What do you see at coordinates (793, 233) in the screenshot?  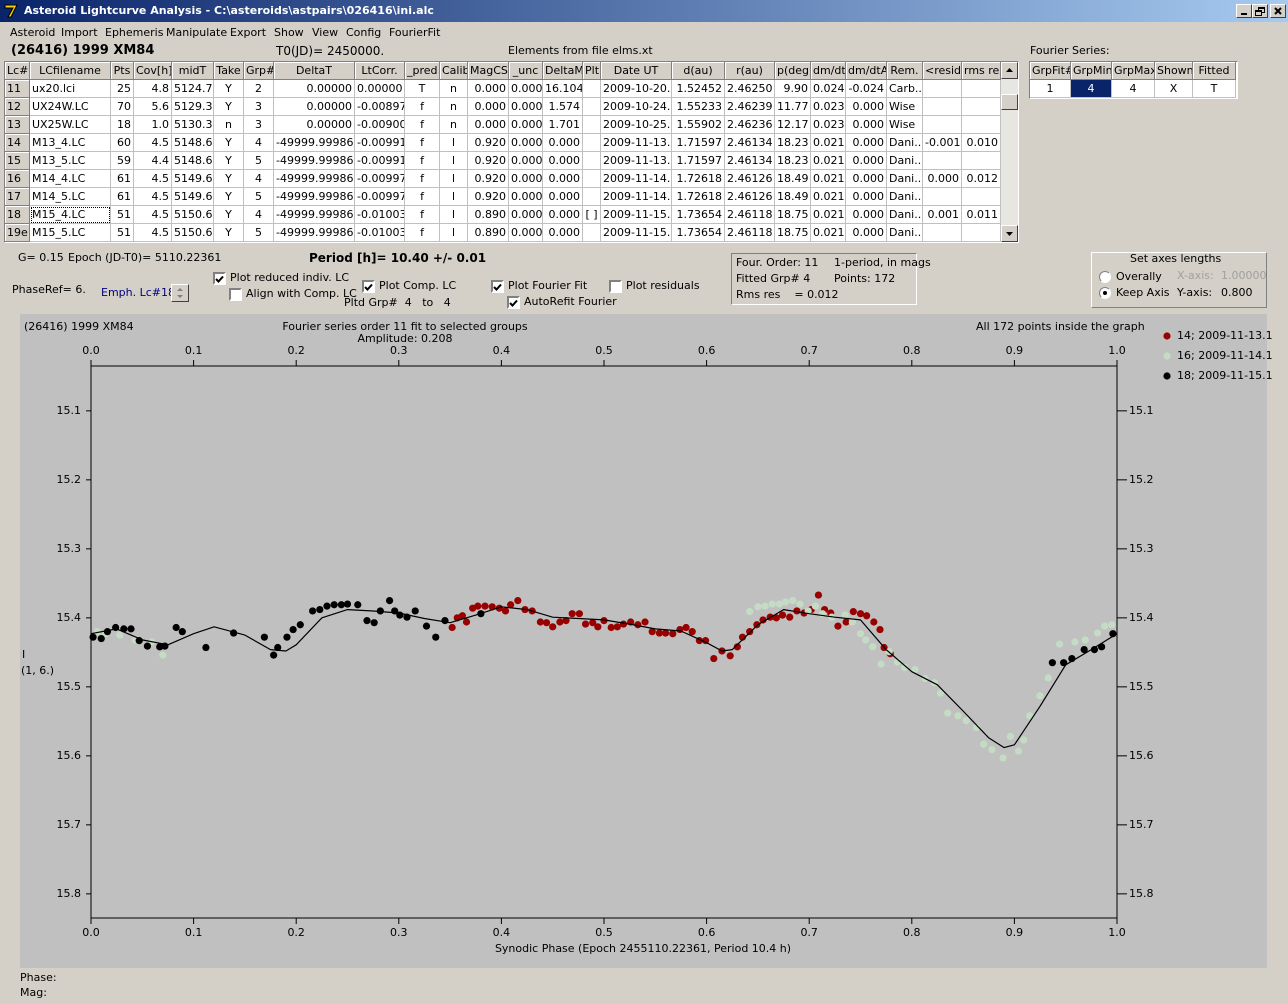 I see `table-cell: 18.75` at bounding box center [793, 233].